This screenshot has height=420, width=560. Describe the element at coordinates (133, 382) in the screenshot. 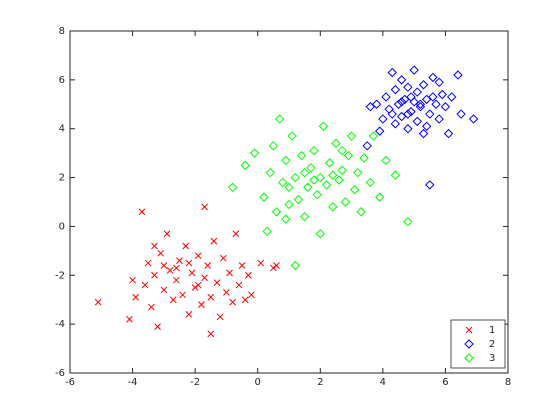

I see `x-tick-label: -4` at that location.